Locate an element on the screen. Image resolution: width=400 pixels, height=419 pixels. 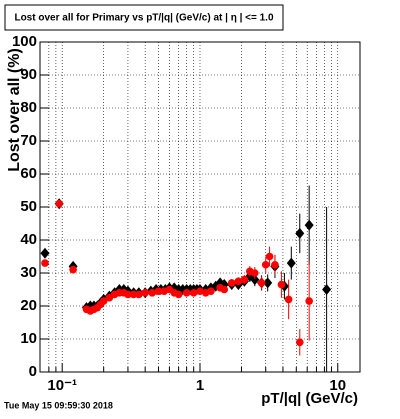
y-tick-label: 50 is located at coordinates (28, 206).